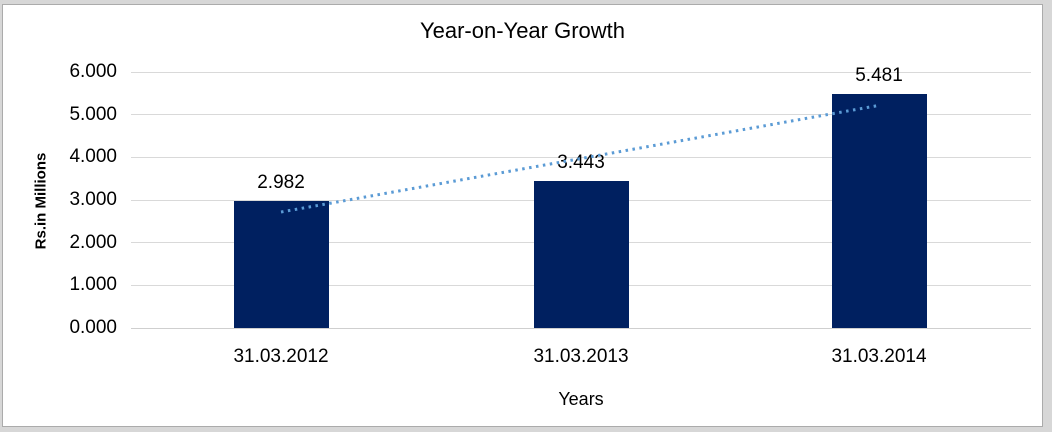 The image size is (1052, 432). What do you see at coordinates (93, 71) in the screenshot?
I see `y-axis-tick-label: 6.000` at bounding box center [93, 71].